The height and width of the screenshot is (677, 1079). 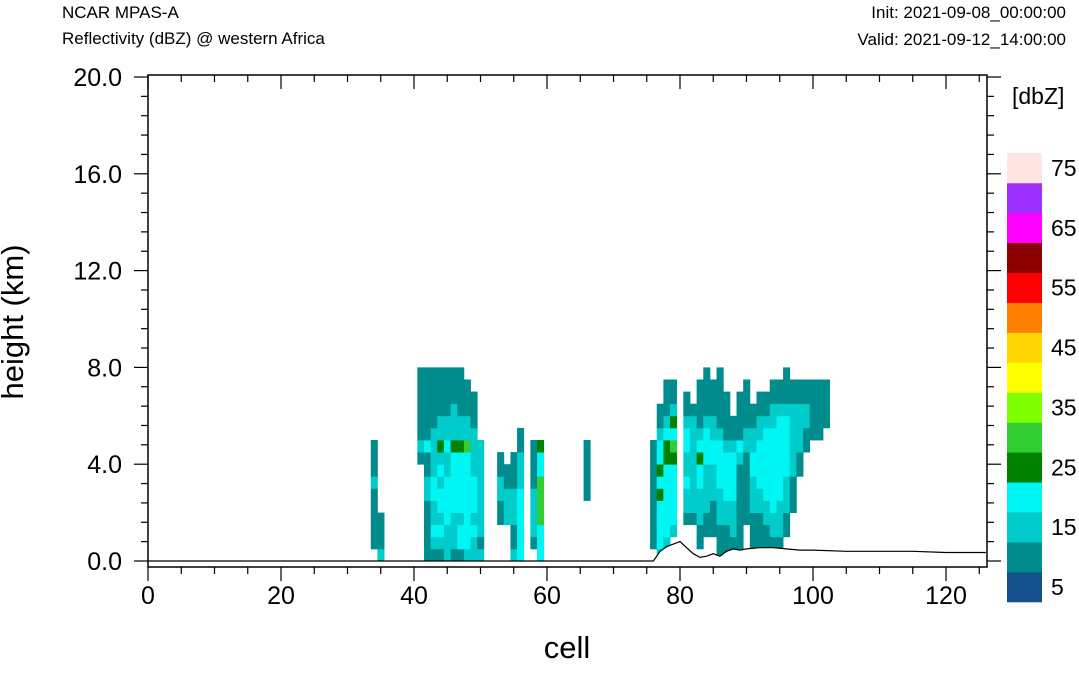 What do you see at coordinates (414, 596) in the screenshot?
I see `x-tick-label: 40` at bounding box center [414, 596].